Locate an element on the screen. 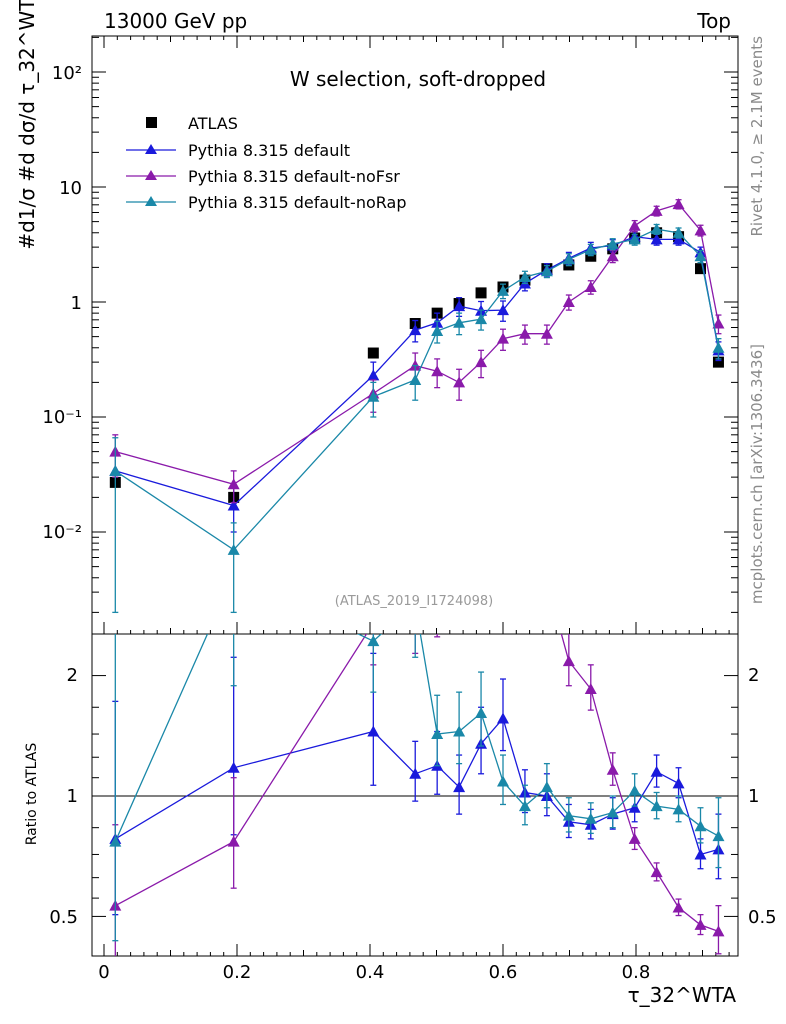  y-tick-label-1: 1 is located at coordinates (76, 303).